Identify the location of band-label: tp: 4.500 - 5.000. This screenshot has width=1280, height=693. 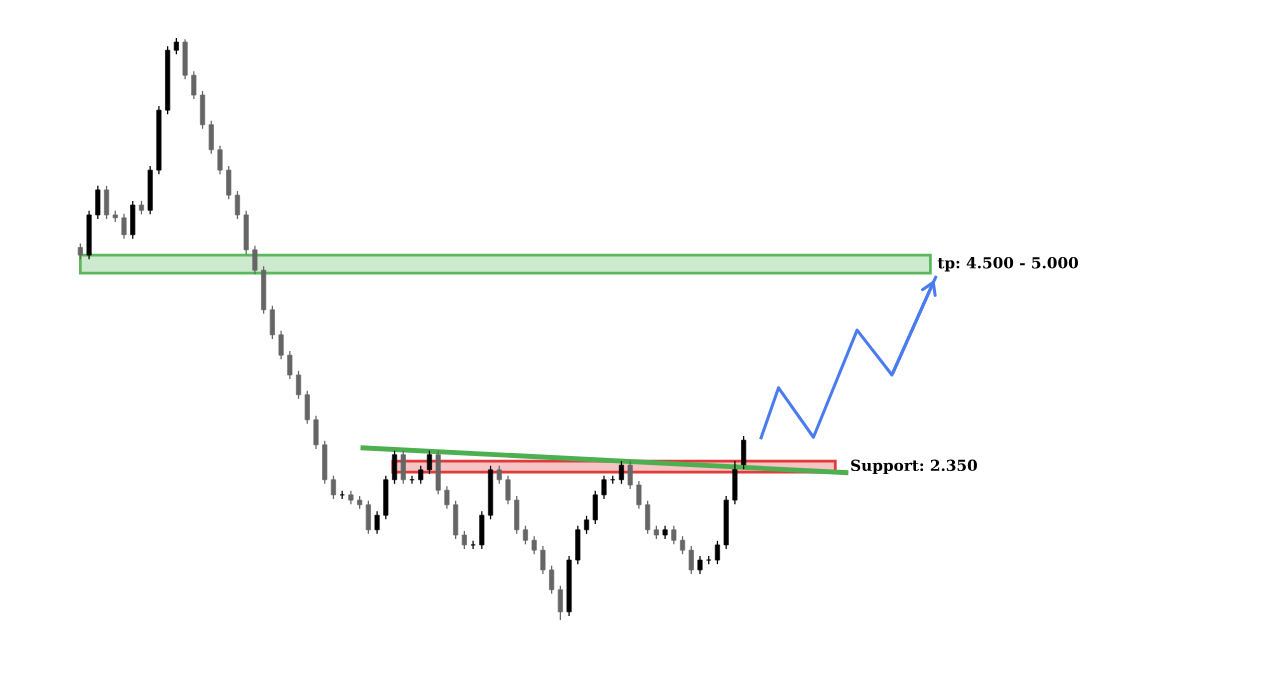
(1008, 264).